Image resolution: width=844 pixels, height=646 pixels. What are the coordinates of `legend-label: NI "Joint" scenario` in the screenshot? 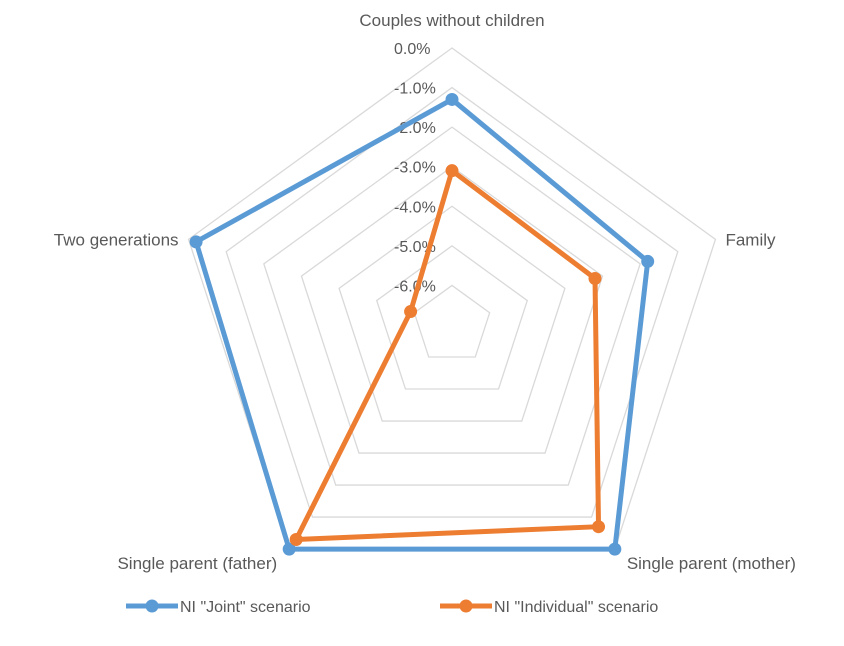 It's located at (245, 607).